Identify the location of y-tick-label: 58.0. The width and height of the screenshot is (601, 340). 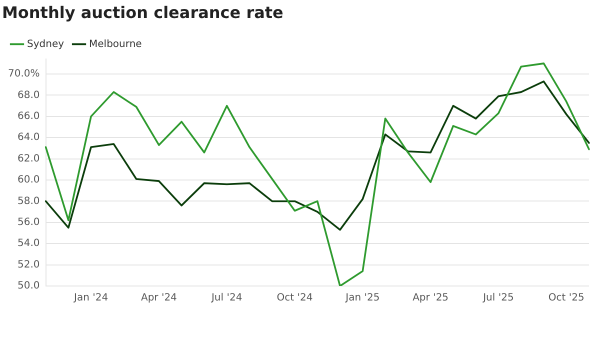
(29, 201).